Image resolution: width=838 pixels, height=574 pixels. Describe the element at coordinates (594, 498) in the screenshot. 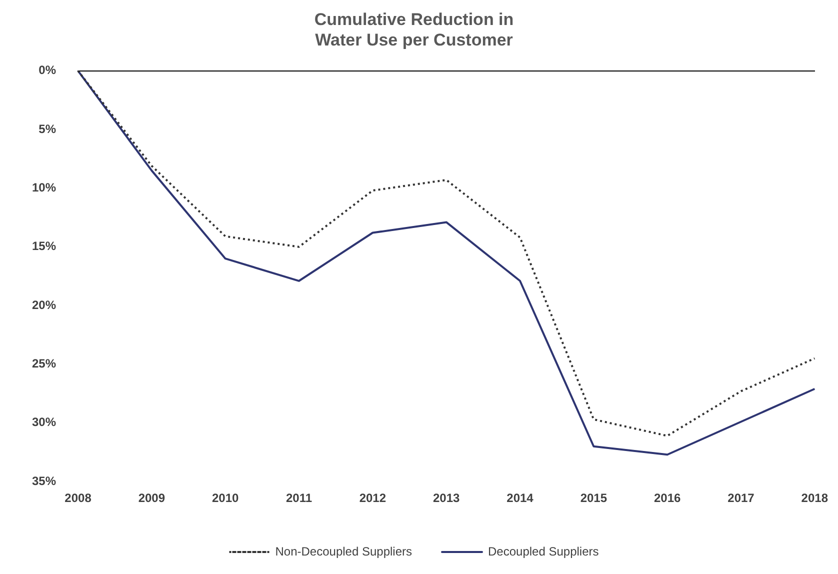

I see `x-tick-label: 2015` at that location.